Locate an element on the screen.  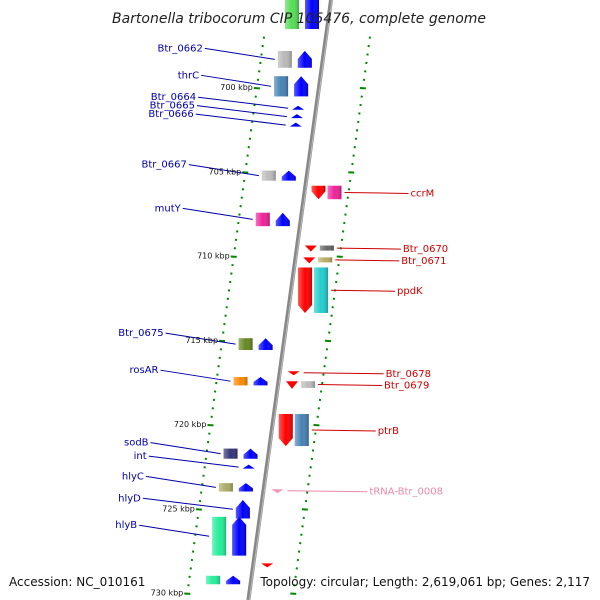
gene-label: Btr_0664 is located at coordinates (173, 97).